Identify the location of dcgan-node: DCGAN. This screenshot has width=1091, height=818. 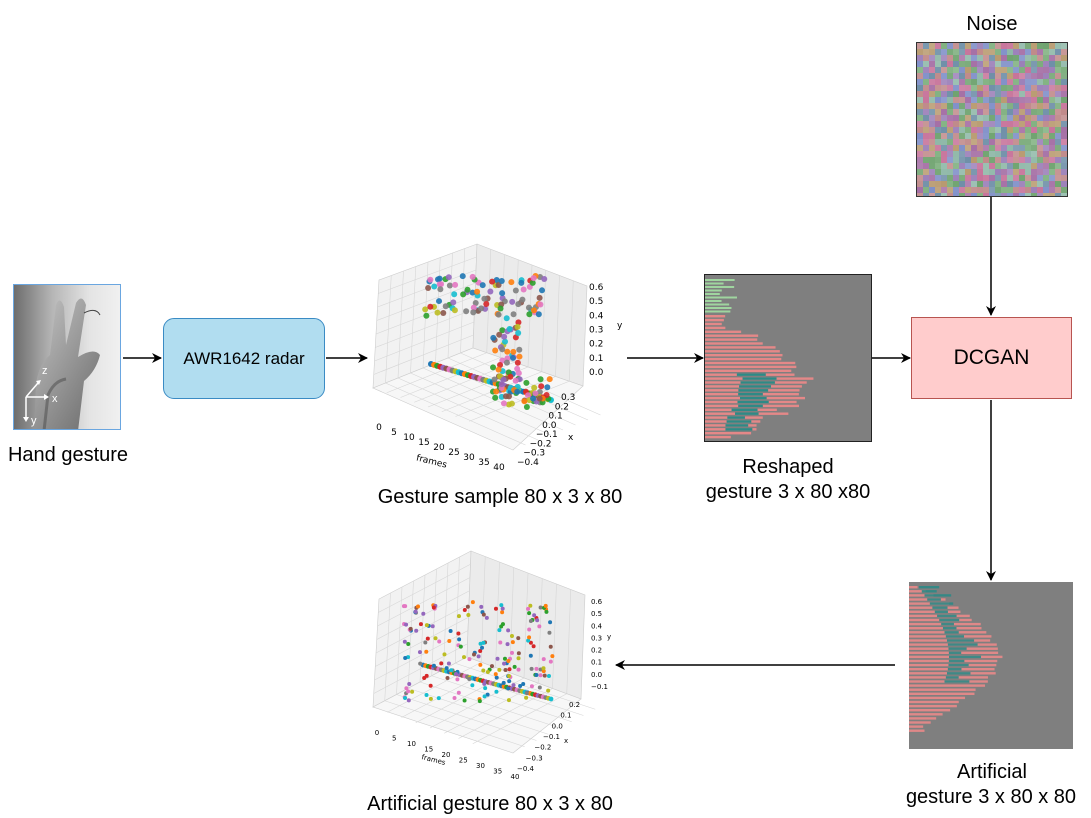
(991, 358).